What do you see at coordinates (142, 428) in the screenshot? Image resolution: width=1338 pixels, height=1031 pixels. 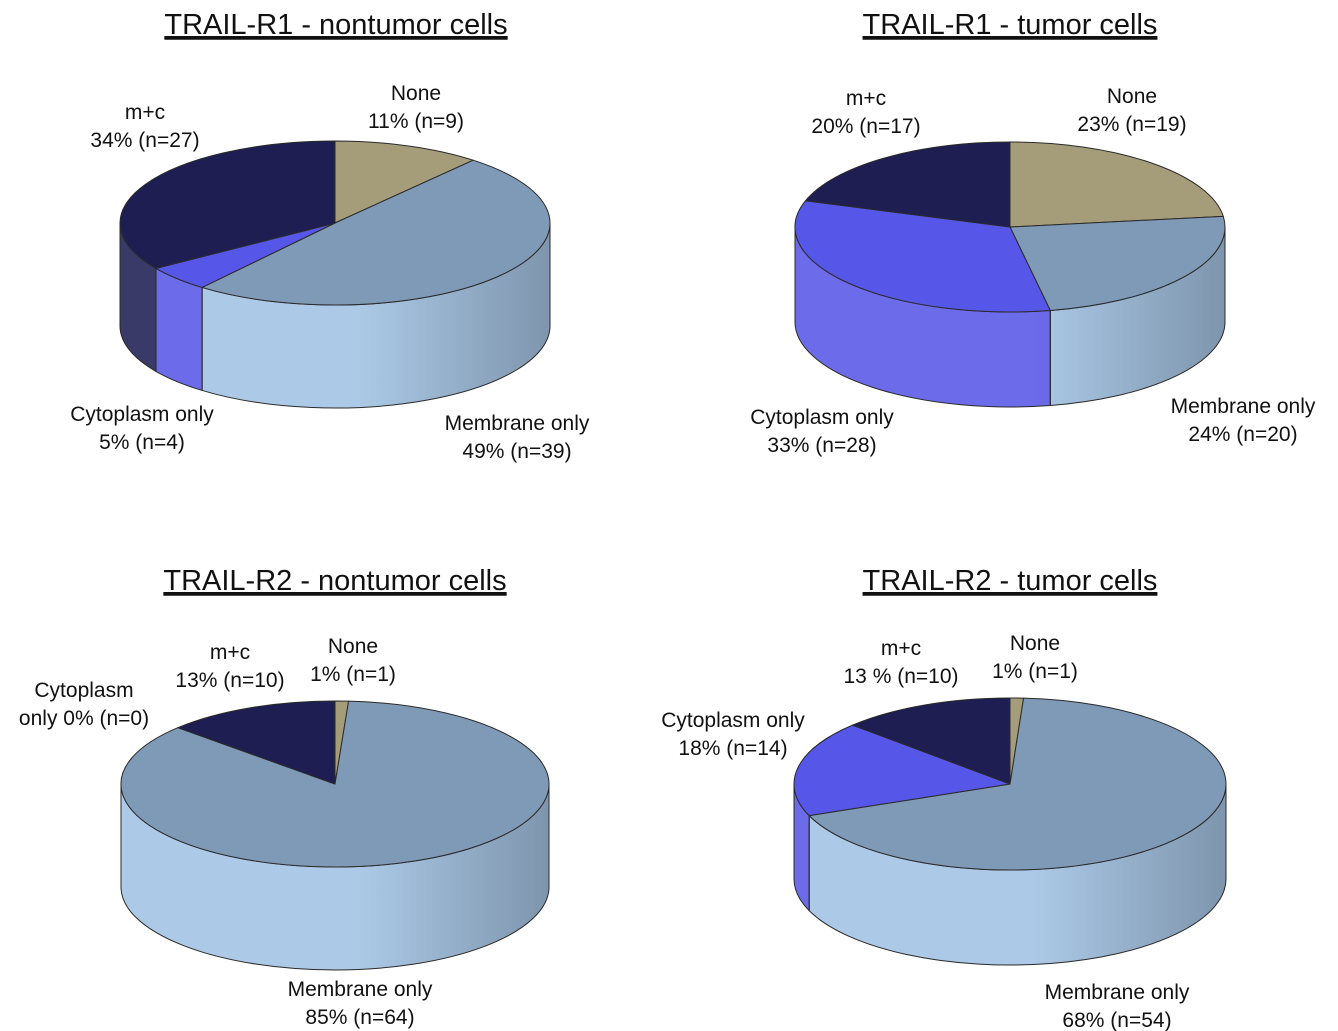 I see `slice-label-cytoplasm-only: Cytoplasm only 5% (n=4)` at bounding box center [142, 428].